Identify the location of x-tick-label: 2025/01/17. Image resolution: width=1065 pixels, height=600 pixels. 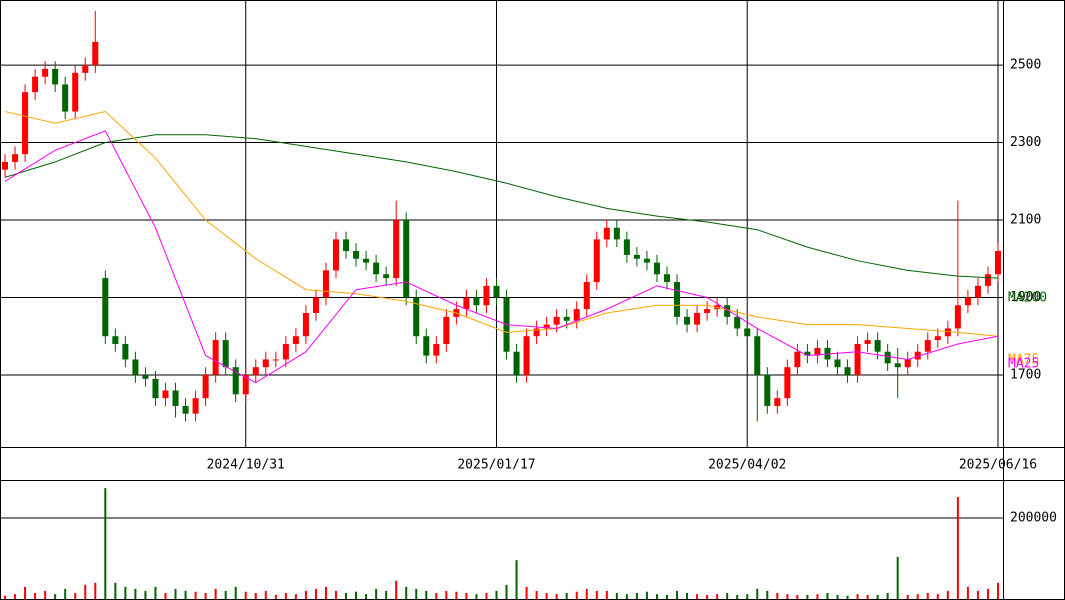
(496, 465).